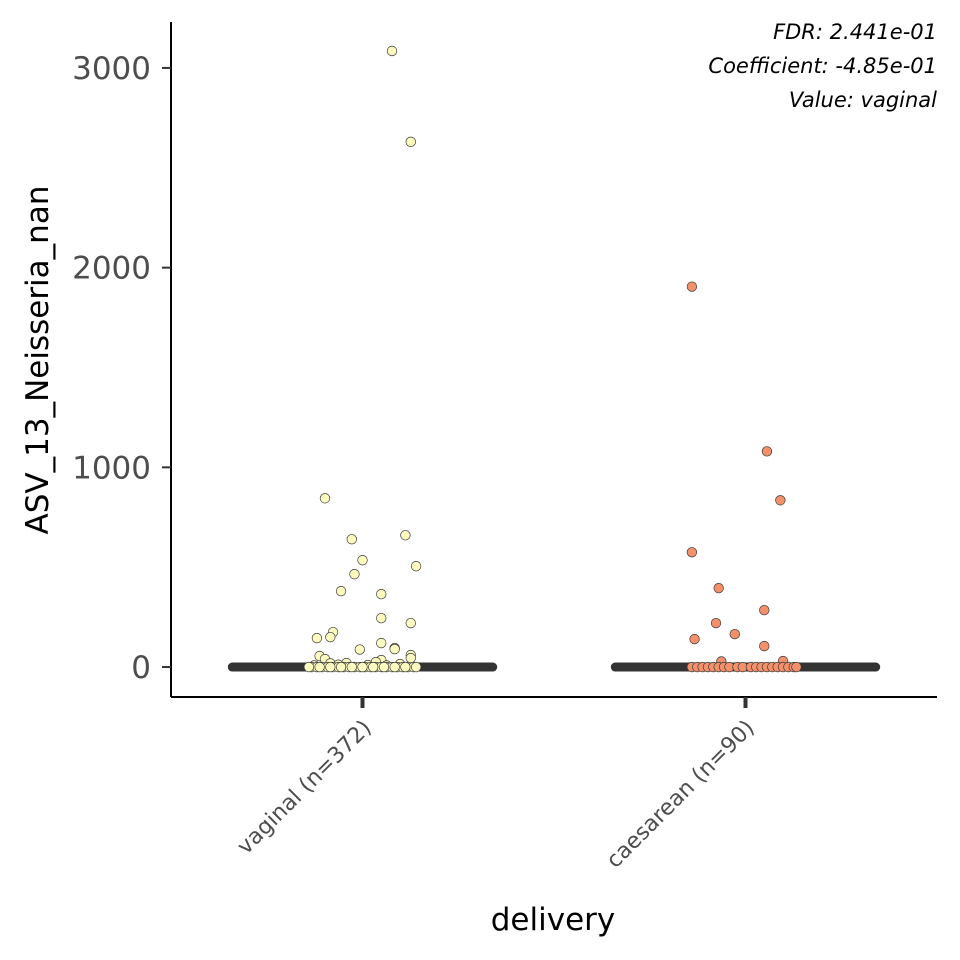  I want to click on annotation-fdr: FDR: 2.441e-01, so click(855, 32).